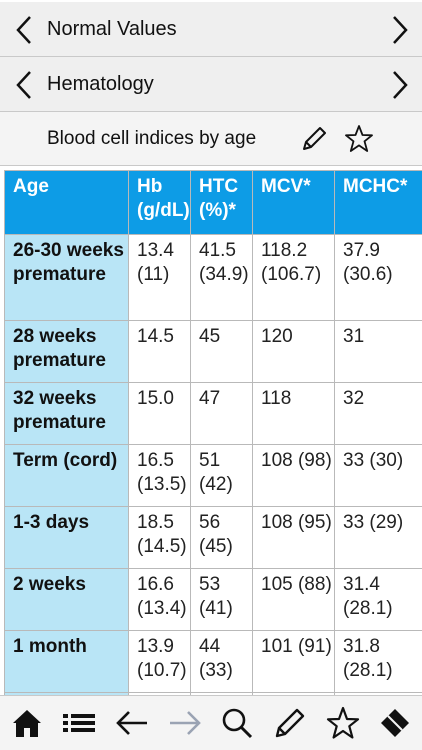  What do you see at coordinates (66, 537) in the screenshot?
I see `age-cell: 1-3 days` at bounding box center [66, 537].